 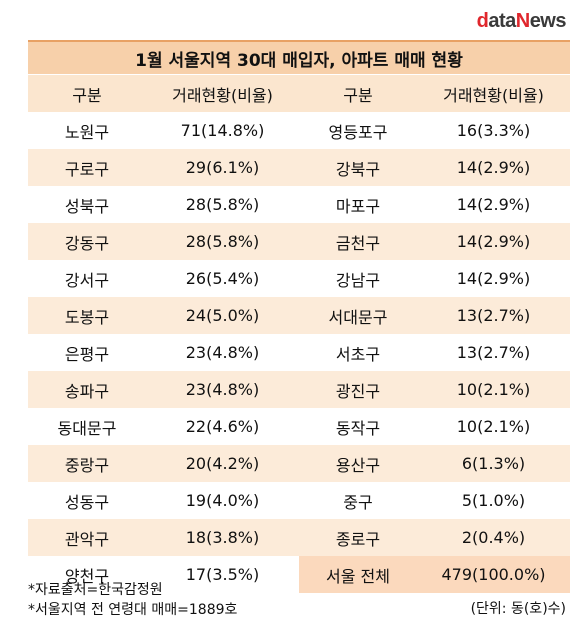 I want to click on header-trade-right: 거래현황(비율), so click(x=493, y=95).